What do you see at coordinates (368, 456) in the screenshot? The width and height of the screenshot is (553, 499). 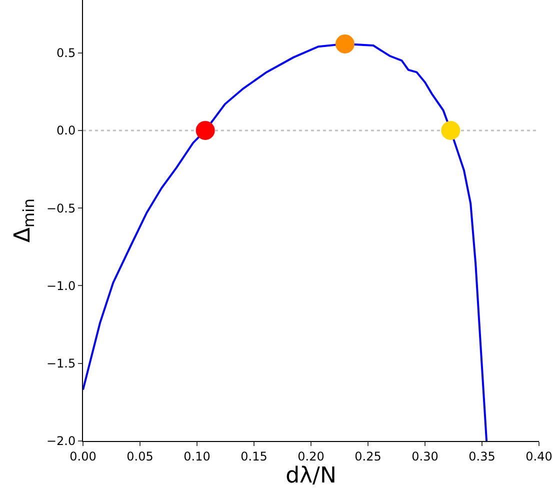 I see `x-tick-label: 0.25` at bounding box center [368, 456].